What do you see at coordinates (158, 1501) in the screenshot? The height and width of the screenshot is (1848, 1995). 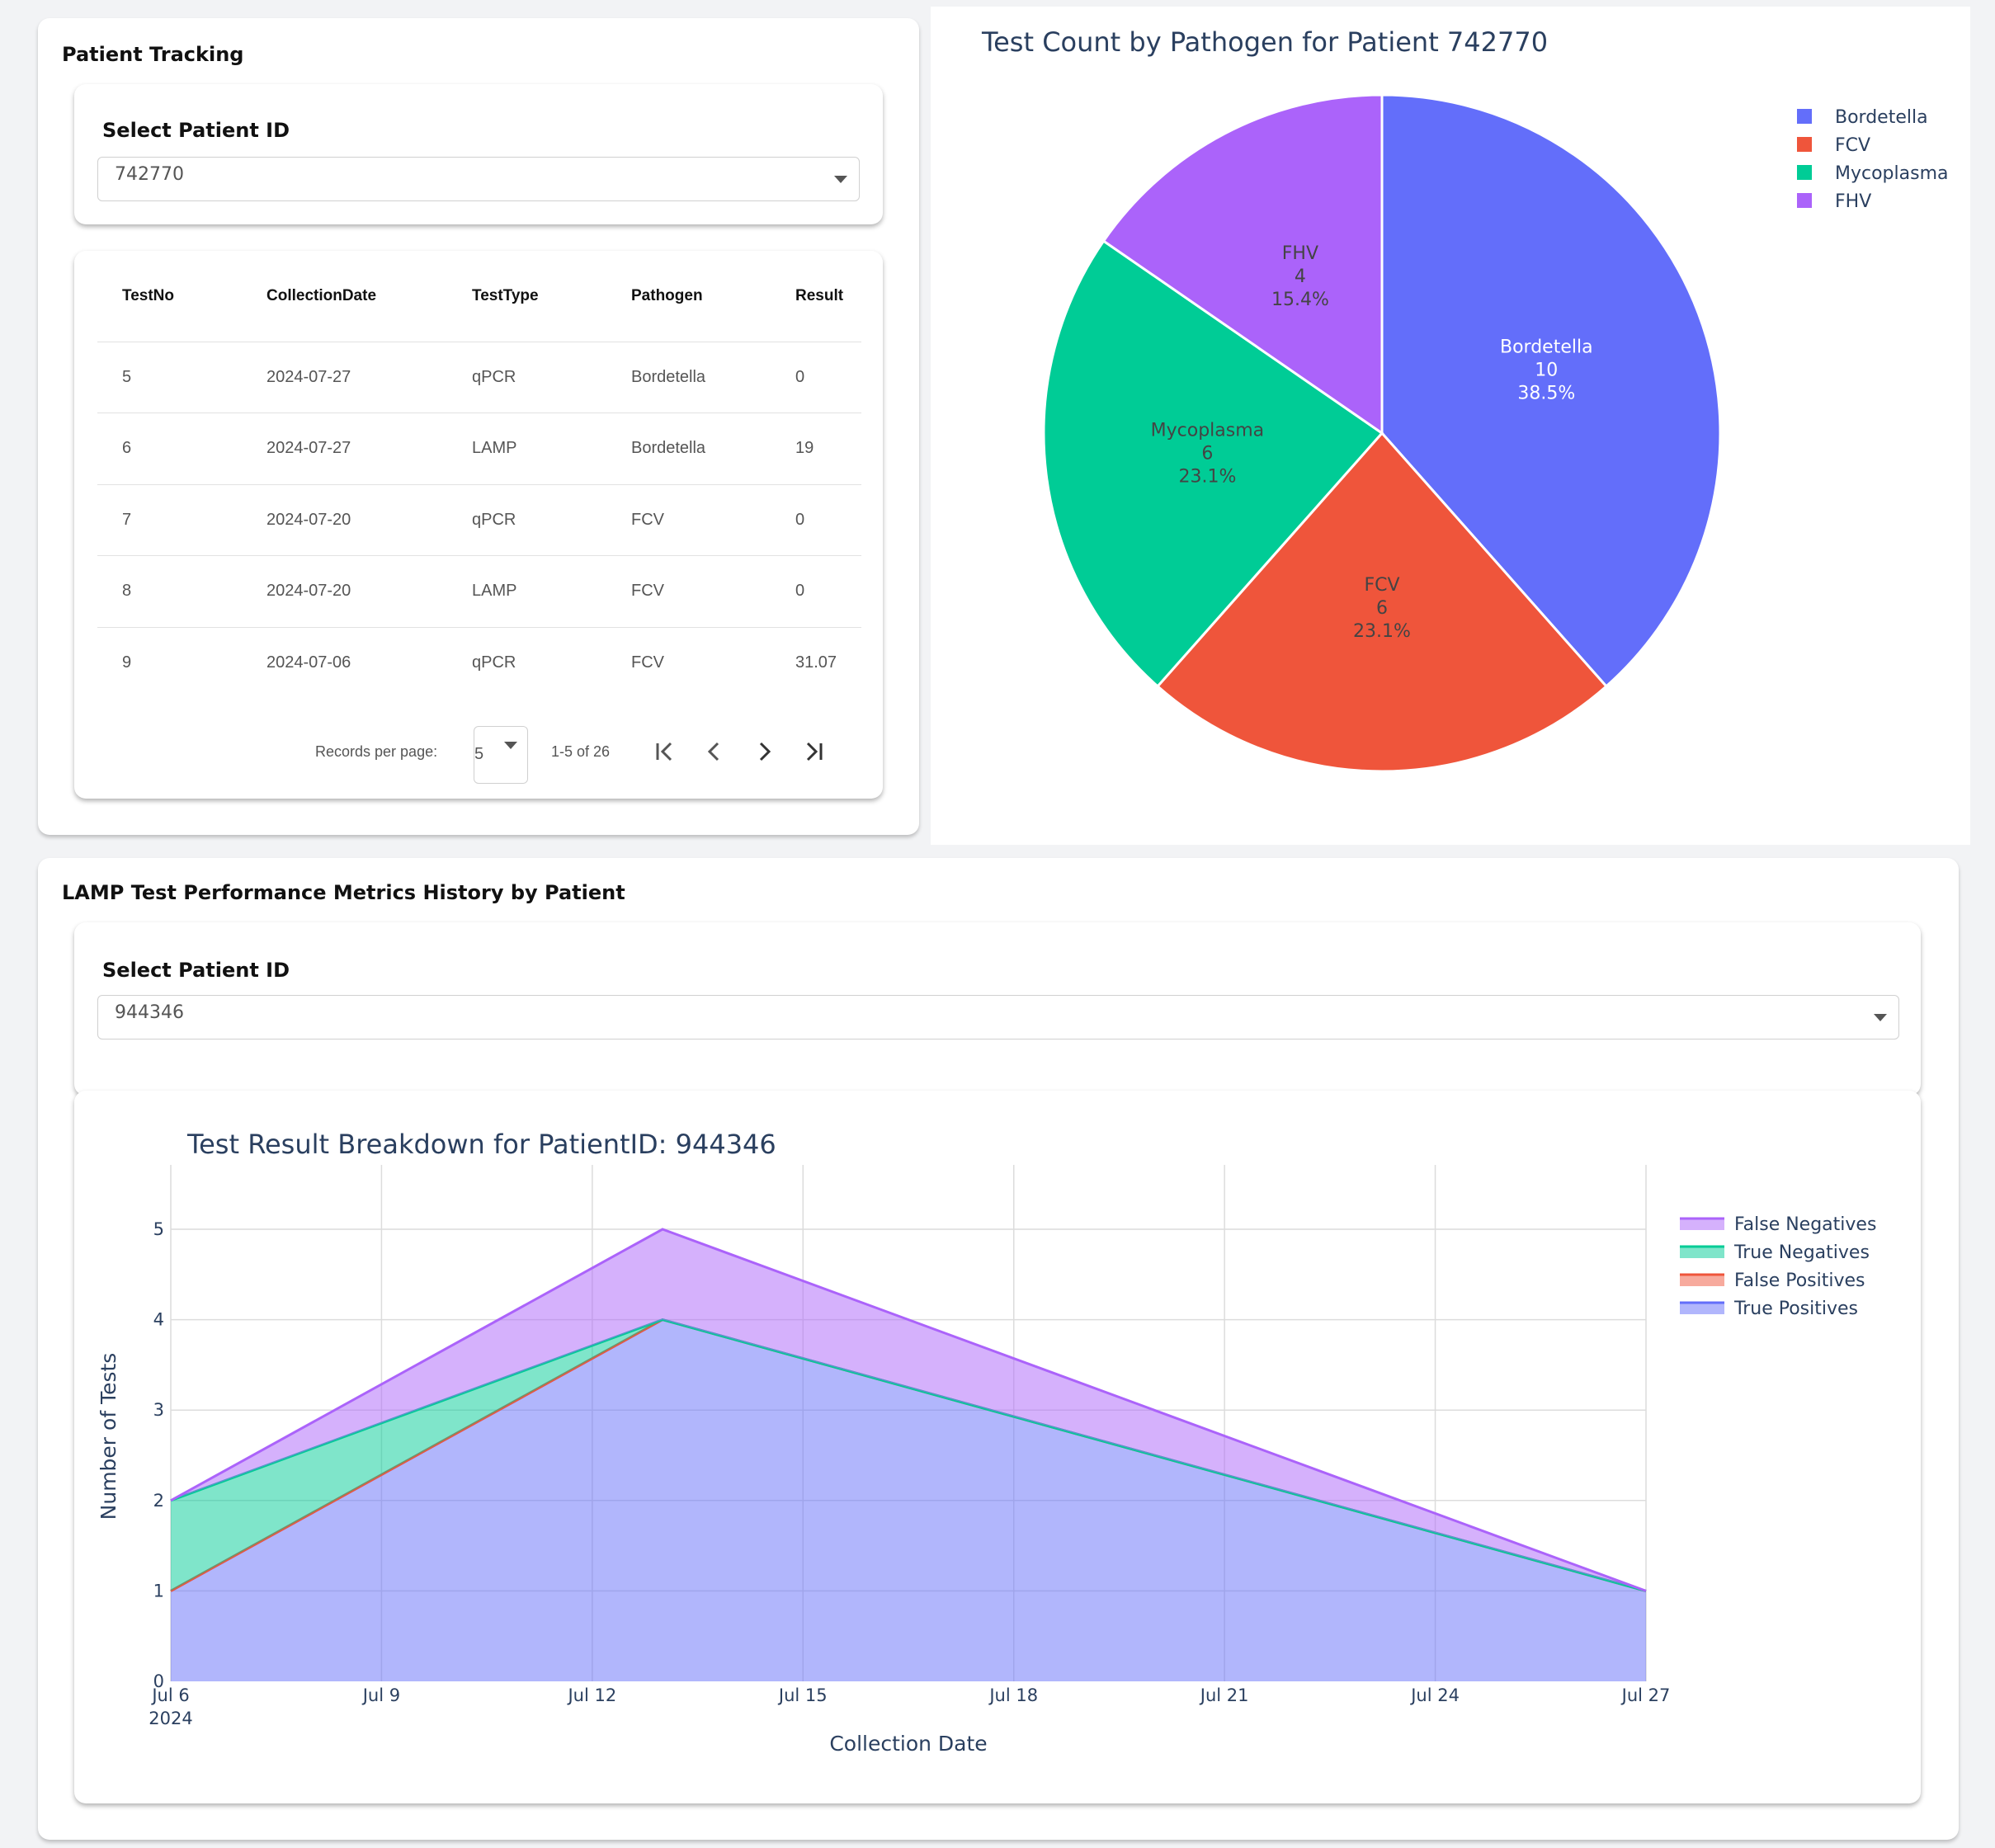 I see `y-tick-label: 2` at bounding box center [158, 1501].